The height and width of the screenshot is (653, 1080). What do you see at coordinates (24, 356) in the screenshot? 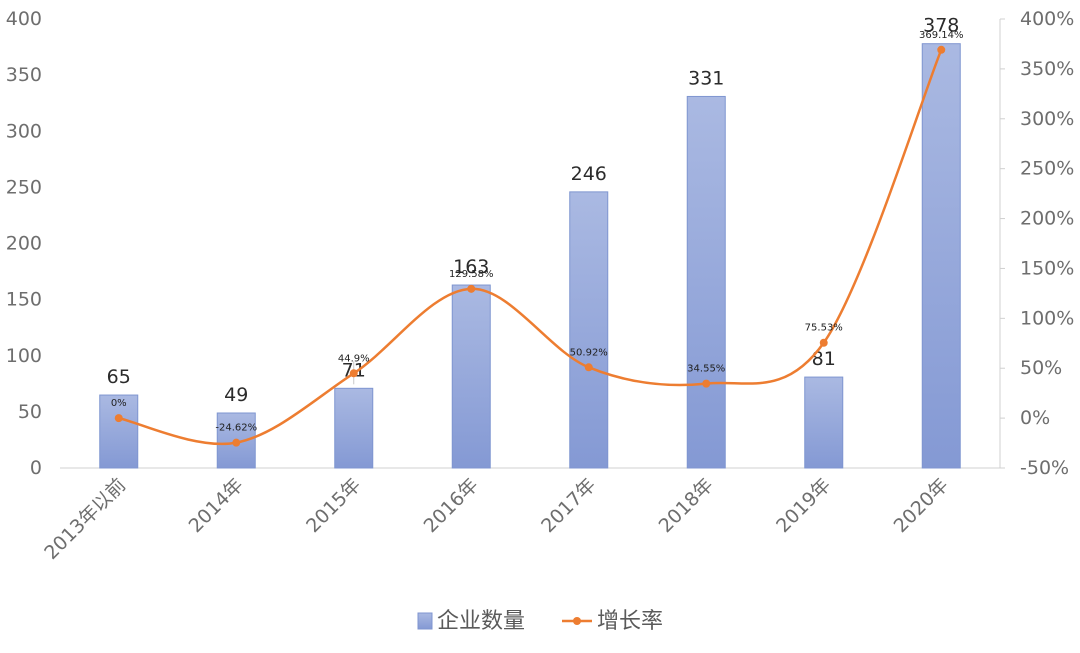
I see `left-axis-tick-label: 100` at bounding box center [24, 356].